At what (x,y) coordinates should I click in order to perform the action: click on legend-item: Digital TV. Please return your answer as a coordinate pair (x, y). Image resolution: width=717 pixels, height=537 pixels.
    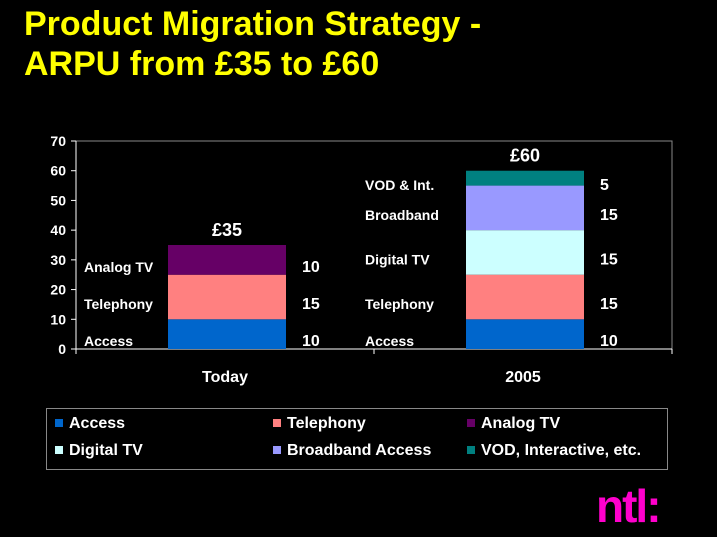
    Looking at the image, I should click on (99, 451).